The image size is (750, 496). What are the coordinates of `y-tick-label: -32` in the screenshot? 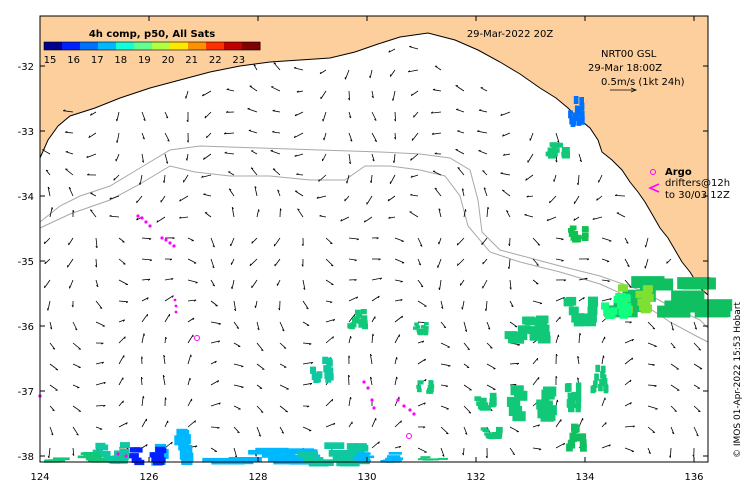 It's located at (26, 67).